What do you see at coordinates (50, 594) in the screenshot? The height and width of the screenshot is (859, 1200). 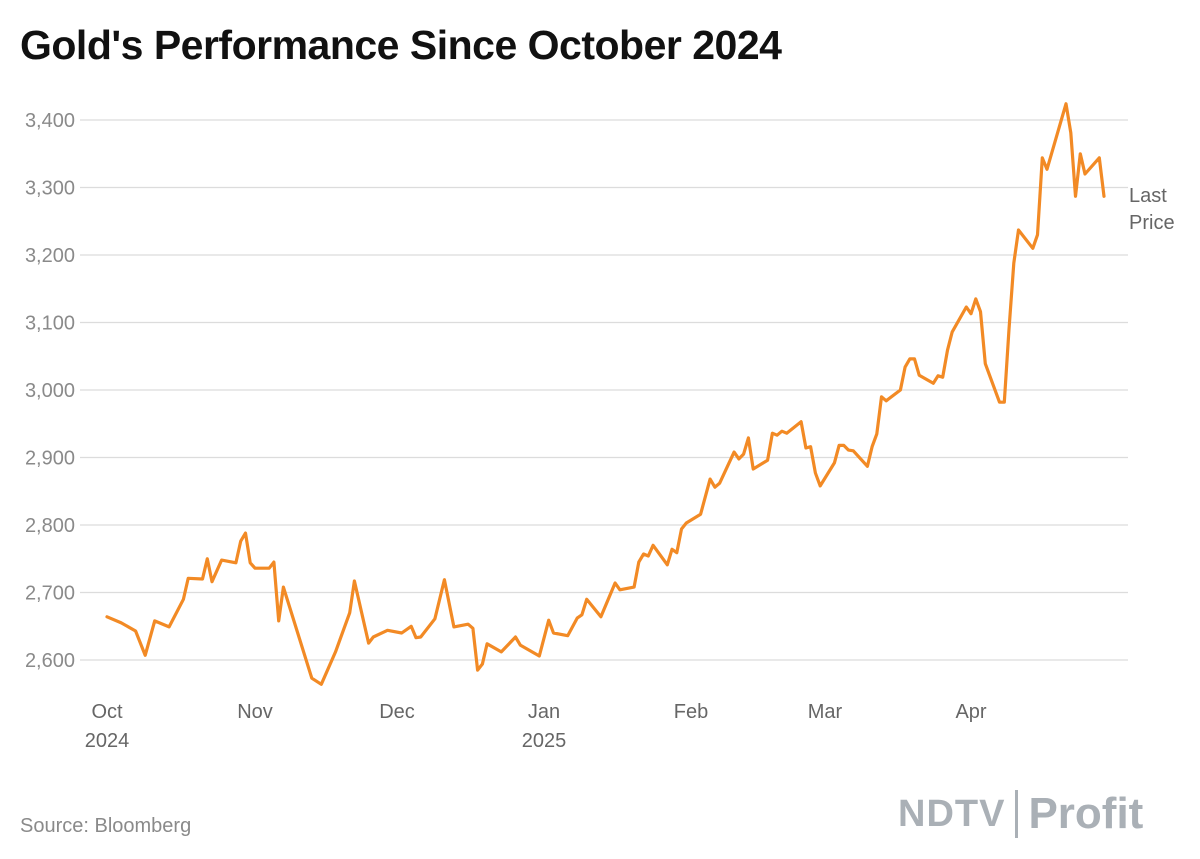 I see `y-tick-label: 2,700` at bounding box center [50, 594].